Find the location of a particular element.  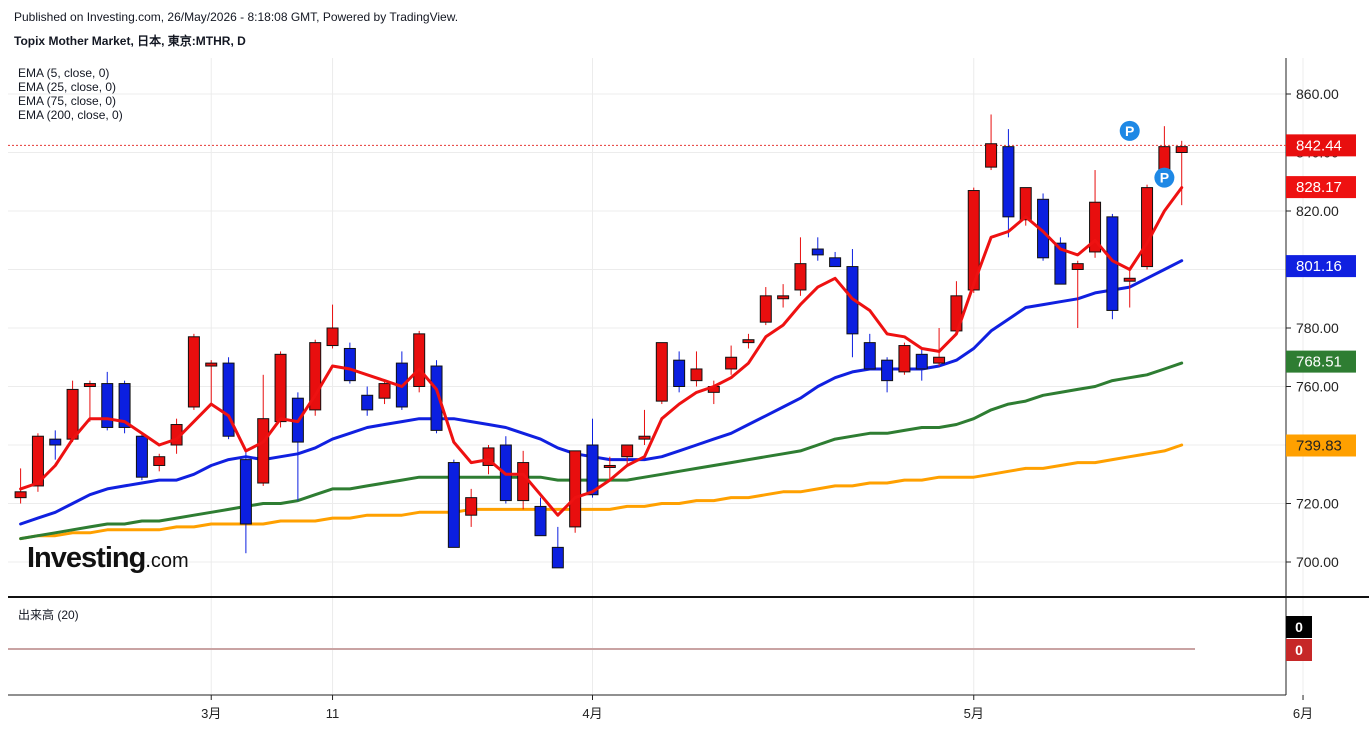

badge-close: 842.44 is located at coordinates (1319, 145).